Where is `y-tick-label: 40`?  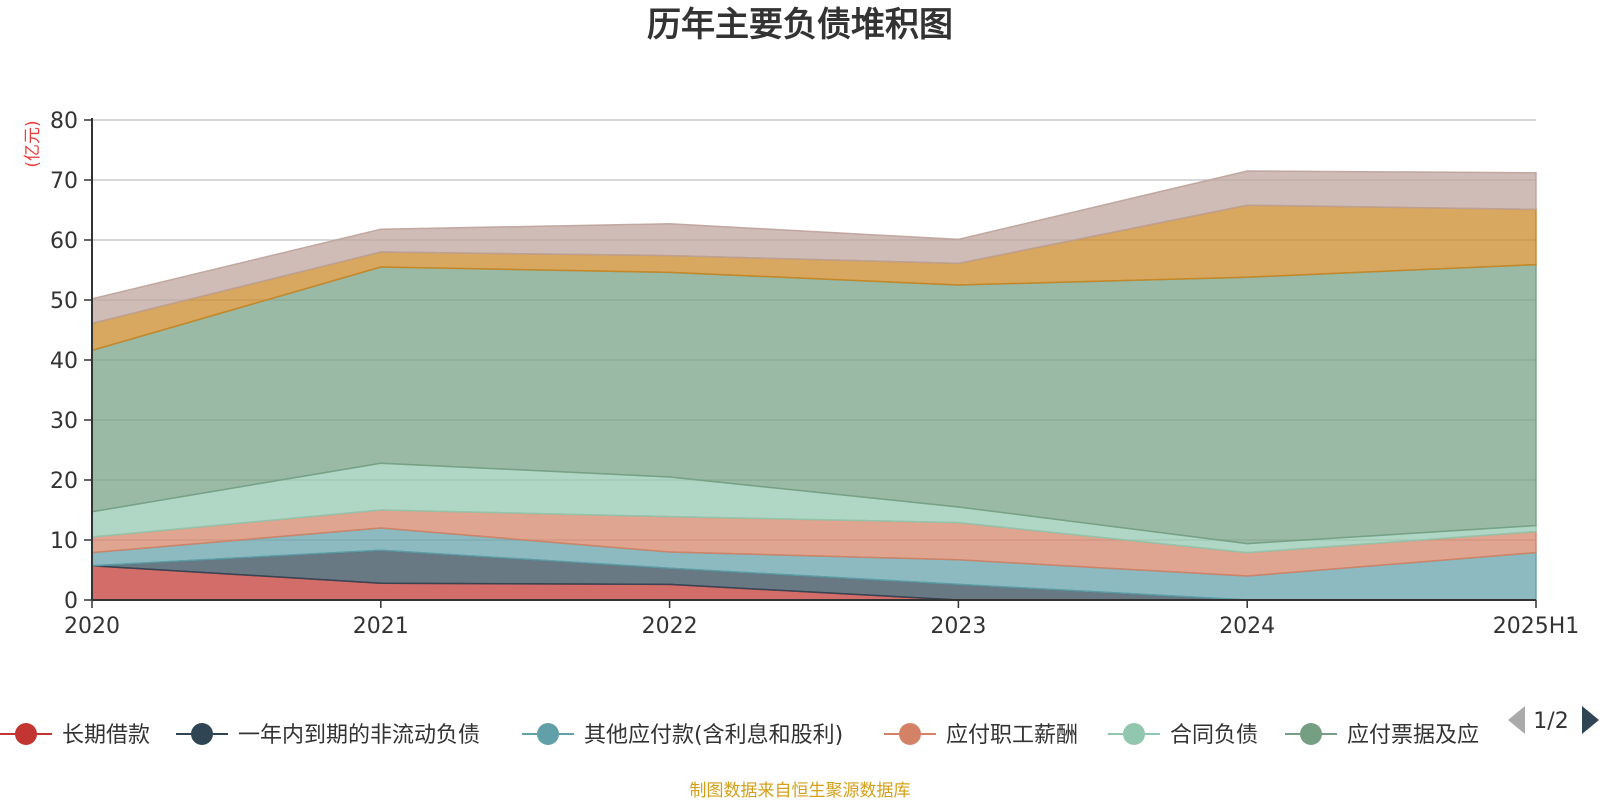 y-tick-label: 40 is located at coordinates (64, 361).